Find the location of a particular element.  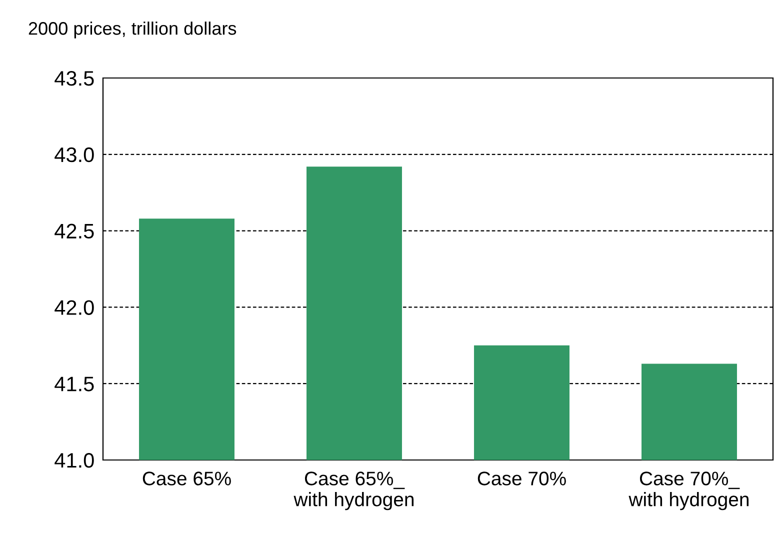

y-tick-label: 43.5 is located at coordinates (74, 78).